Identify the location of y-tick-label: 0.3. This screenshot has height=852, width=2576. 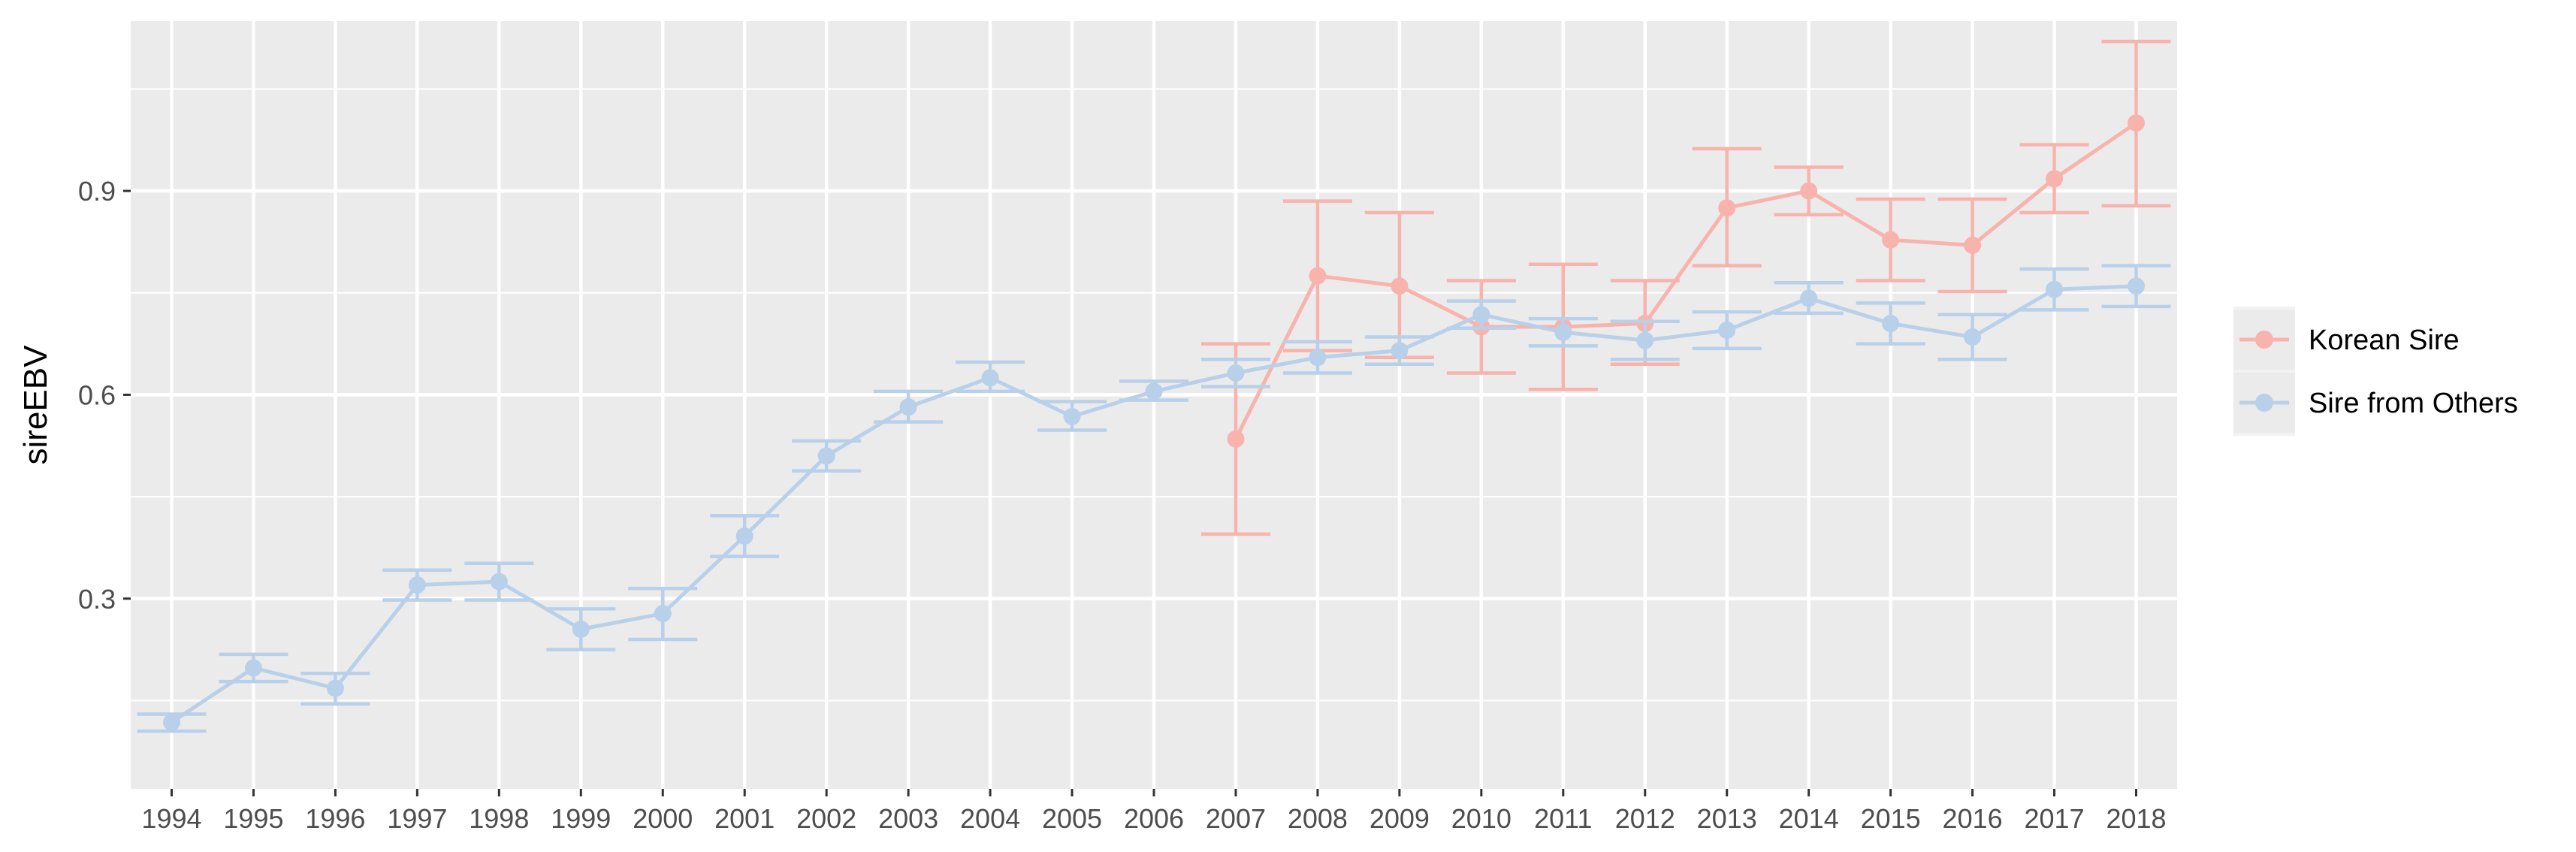
(97, 599).